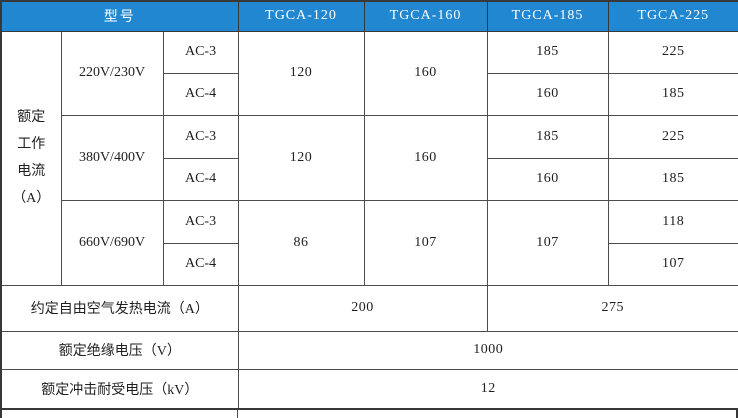 The image size is (738, 418). I want to click on table-row: AC-4 107, so click(369, 264).